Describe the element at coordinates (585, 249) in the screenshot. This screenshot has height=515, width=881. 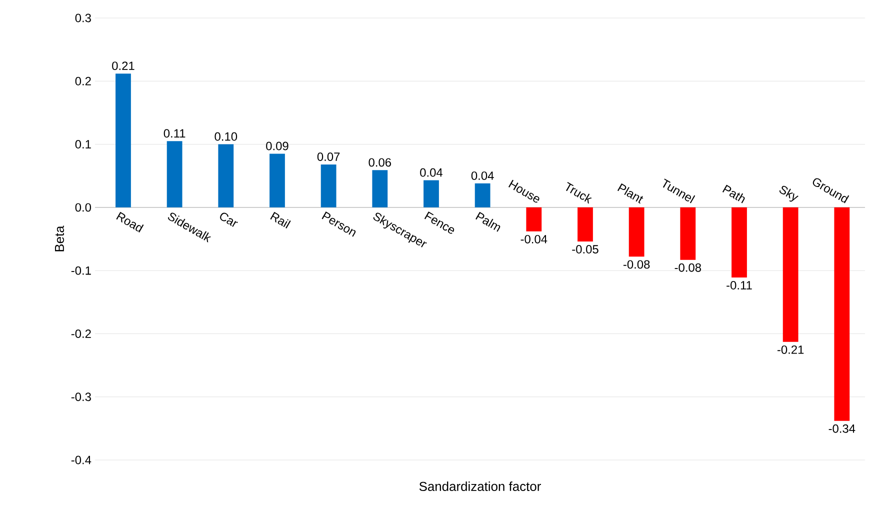
I see `data-label: -0.05` at that location.